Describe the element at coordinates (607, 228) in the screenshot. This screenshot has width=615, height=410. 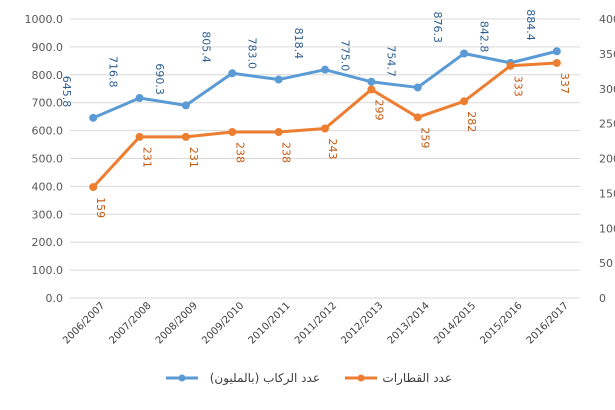
I see `right-axis-tick-label: 100` at that location.